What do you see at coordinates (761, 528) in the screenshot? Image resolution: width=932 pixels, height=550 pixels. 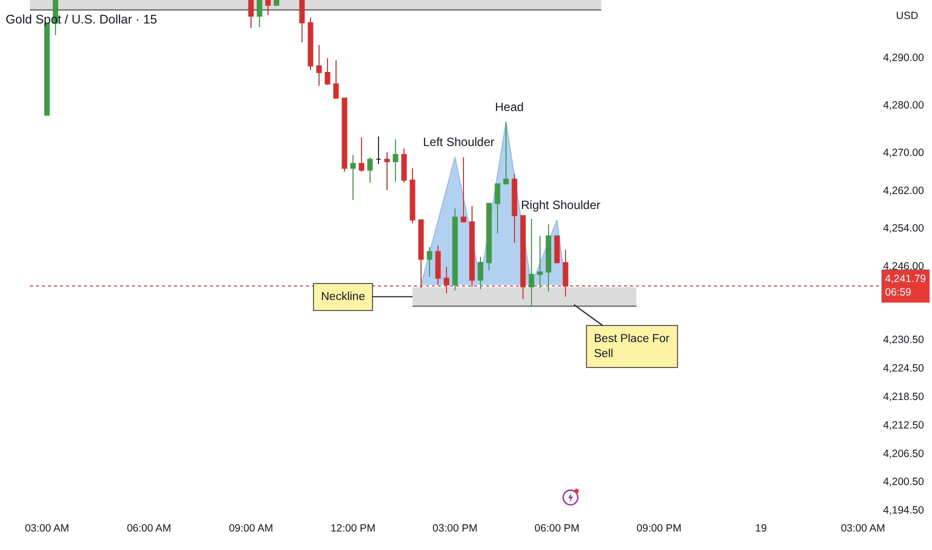 I see `x-tick-label: 19` at bounding box center [761, 528].